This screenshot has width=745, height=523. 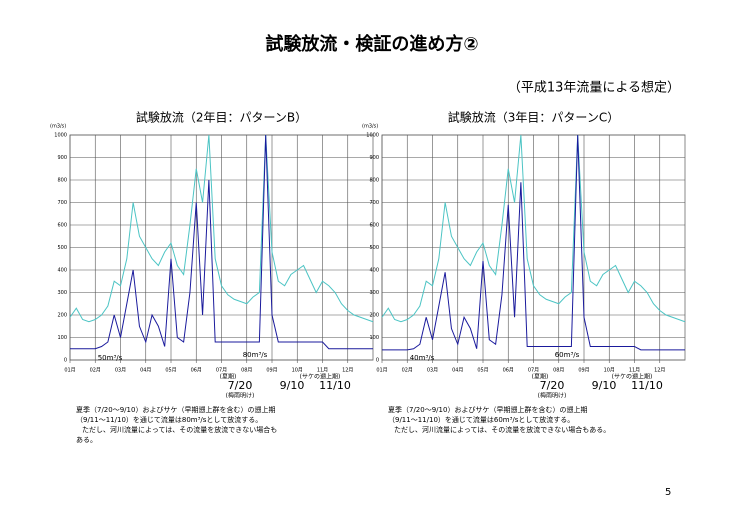 What do you see at coordinates (255, 355) in the screenshot?
I see `annotation: 80m³/s` at bounding box center [255, 355].